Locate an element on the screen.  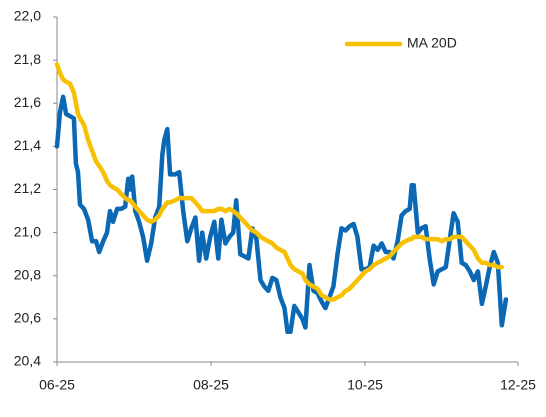
y-tick-label: 21,4 is located at coordinates (27, 145).